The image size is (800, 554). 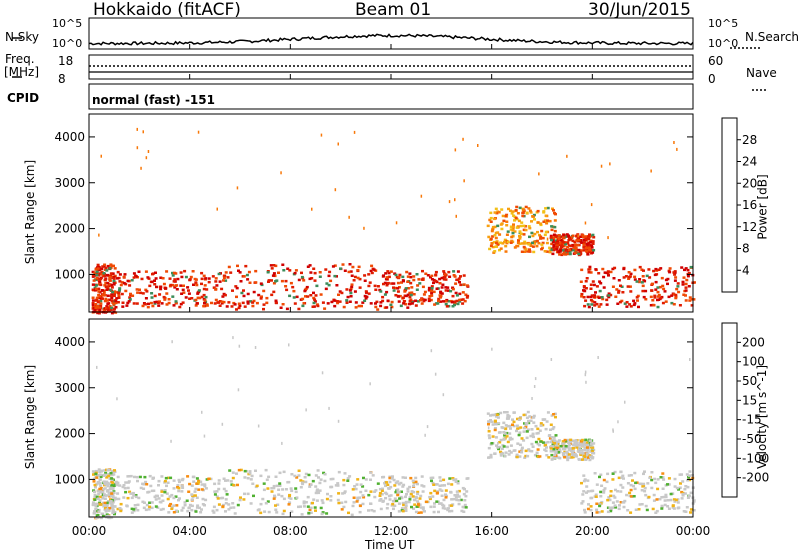 I want to click on beam-title: Beam 01, so click(x=393, y=10).